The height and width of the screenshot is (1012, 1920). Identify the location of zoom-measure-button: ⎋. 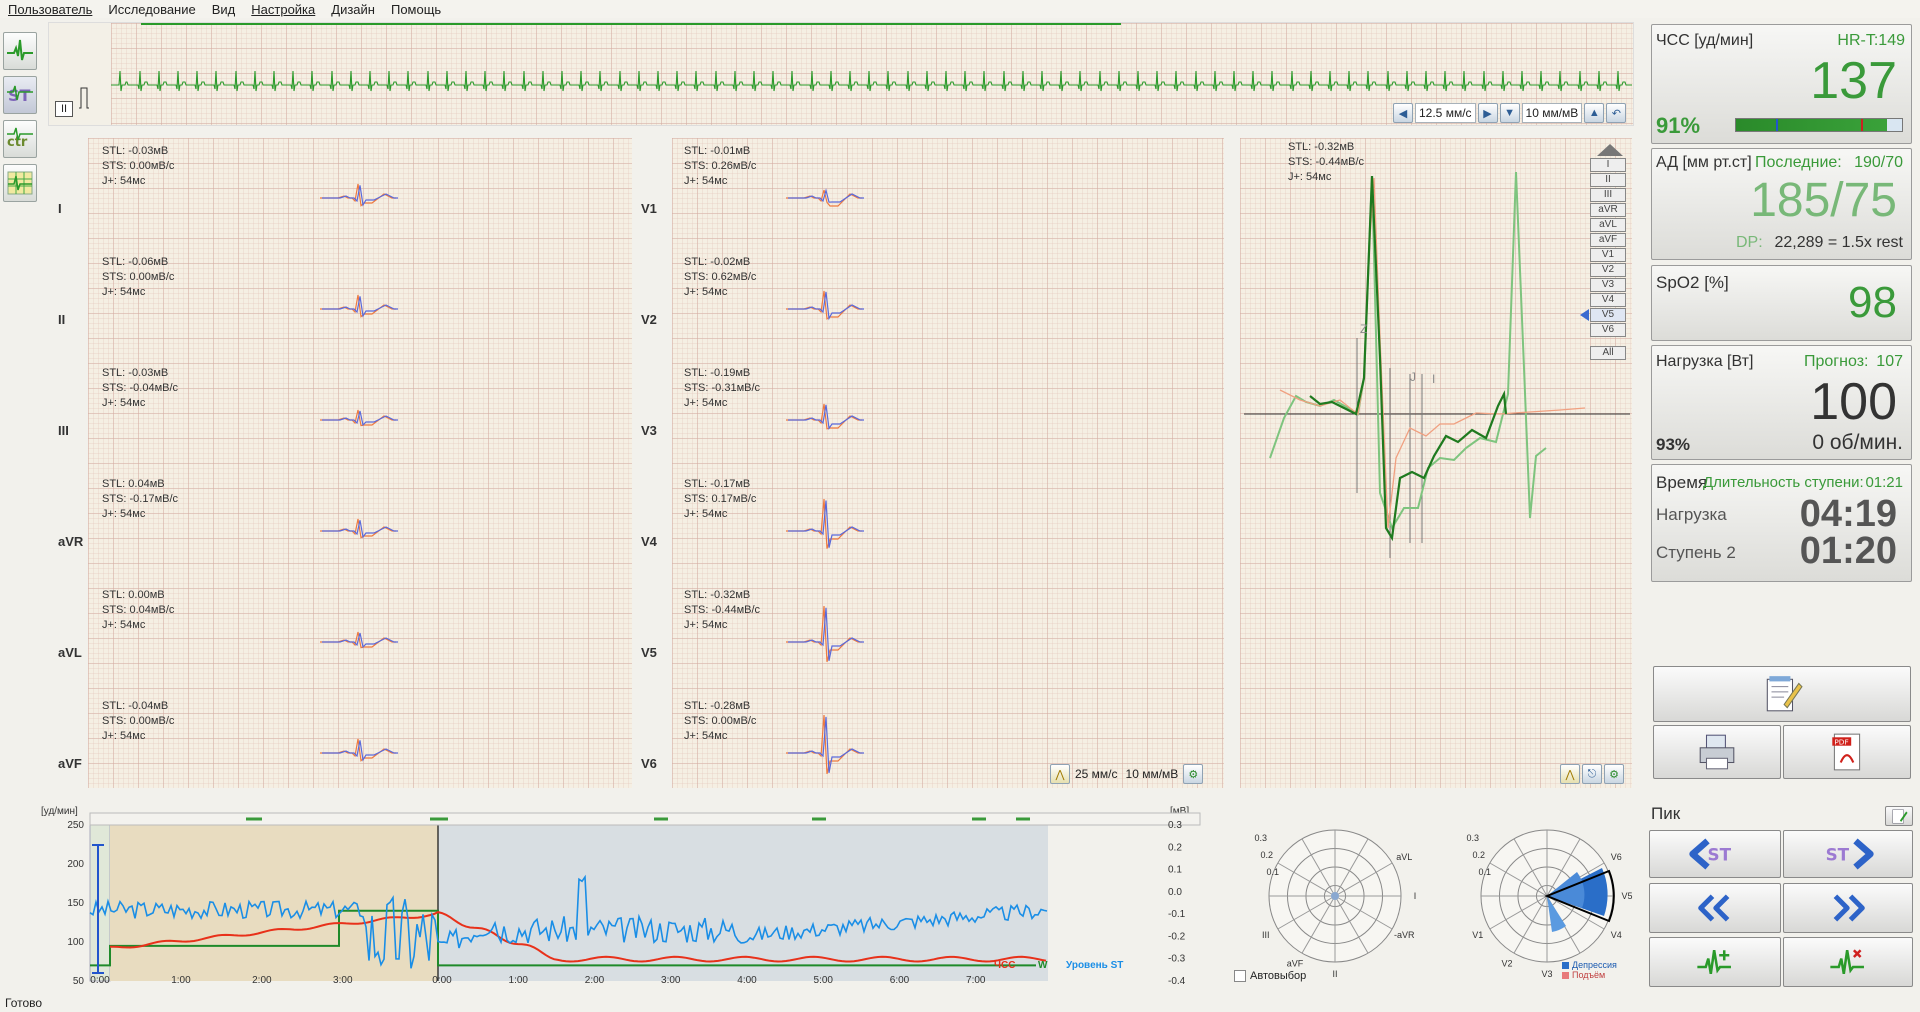
(1592, 774).